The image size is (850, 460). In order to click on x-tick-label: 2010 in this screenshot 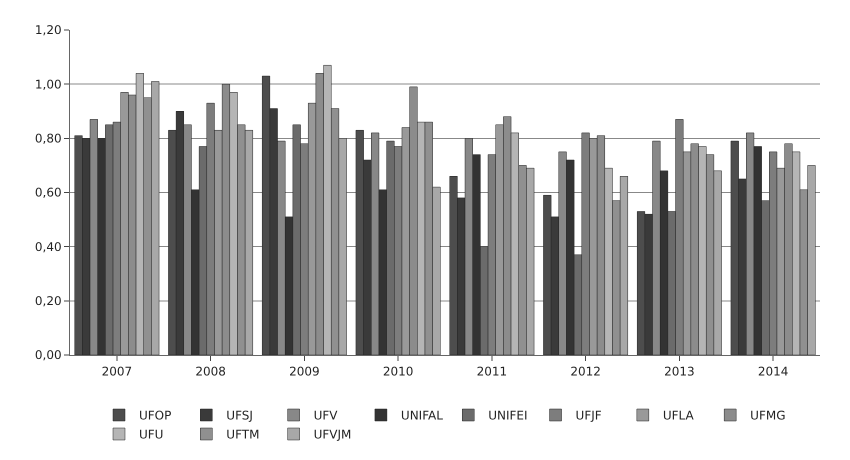, I will do `click(398, 371)`.